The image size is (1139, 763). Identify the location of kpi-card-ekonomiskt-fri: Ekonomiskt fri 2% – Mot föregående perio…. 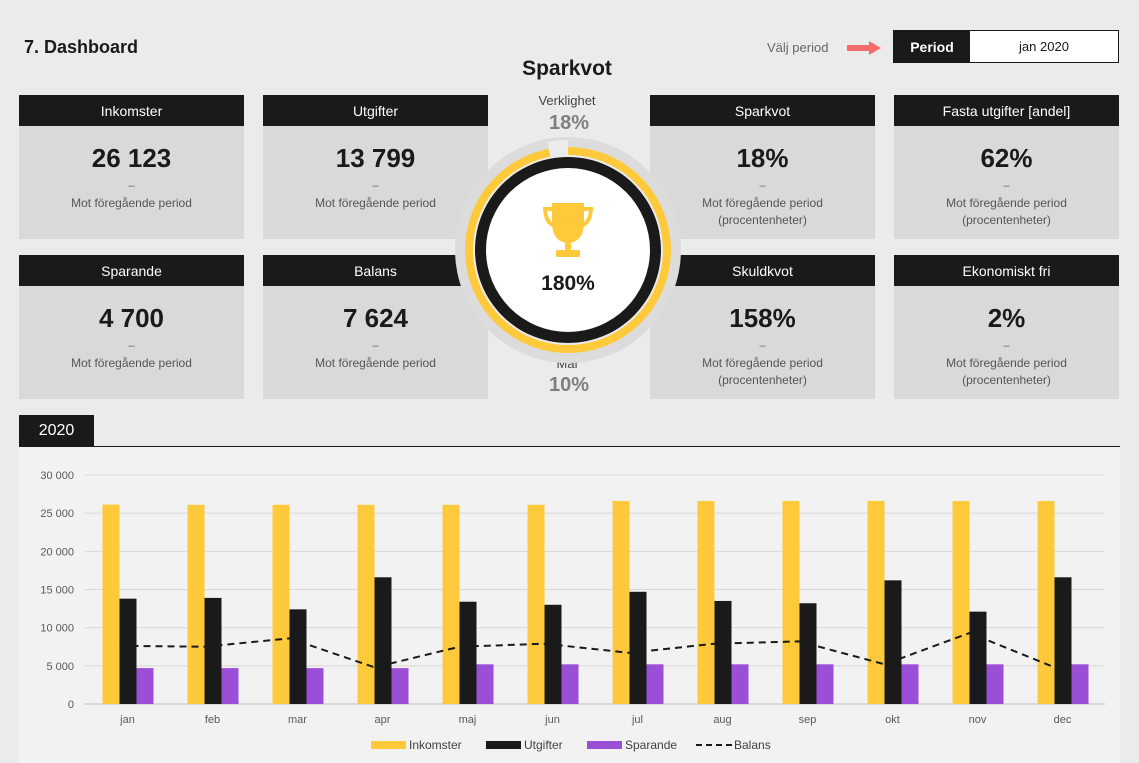
(1006, 327).